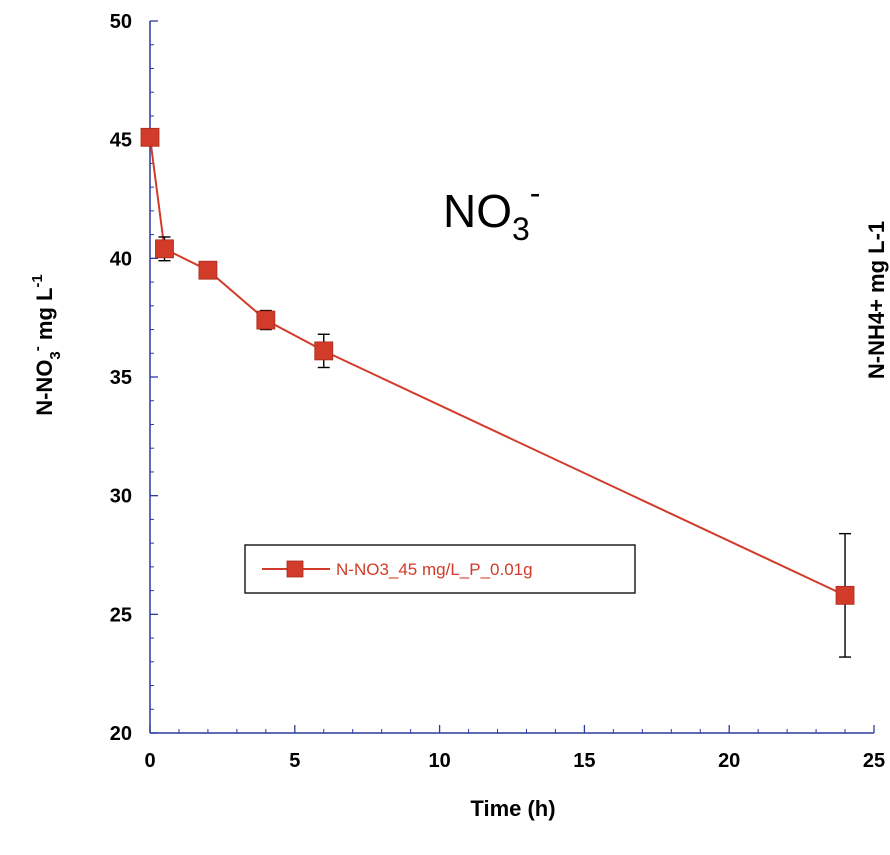 Image resolution: width=890 pixels, height=855 pixels. I want to click on y-tick-label: 25, so click(121, 615).